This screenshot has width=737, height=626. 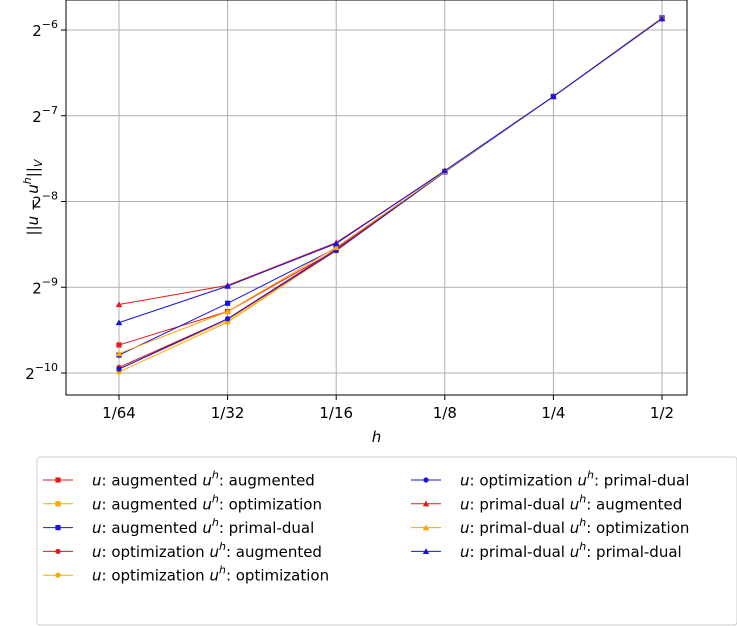 What do you see at coordinates (553, 413) in the screenshot?
I see `x-tick-label: 1/4` at bounding box center [553, 413].